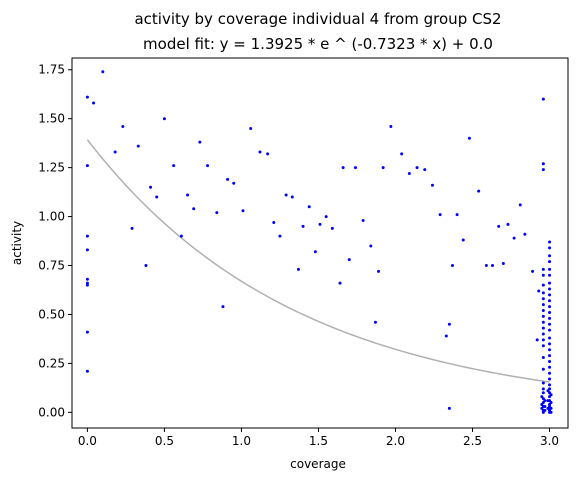  What do you see at coordinates (318, 441) in the screenshot?
I see `x-tick-label: 1.5` at bounding box center [318, 441].